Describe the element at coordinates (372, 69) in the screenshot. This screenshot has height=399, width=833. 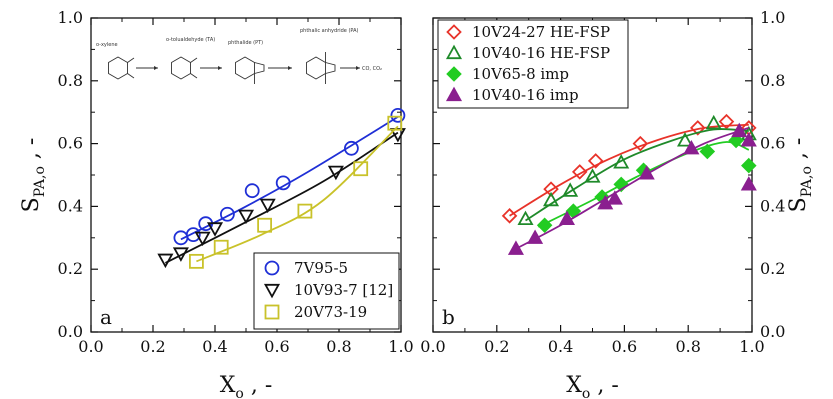
I see `scheme-label: CO, CO₂` at that location.